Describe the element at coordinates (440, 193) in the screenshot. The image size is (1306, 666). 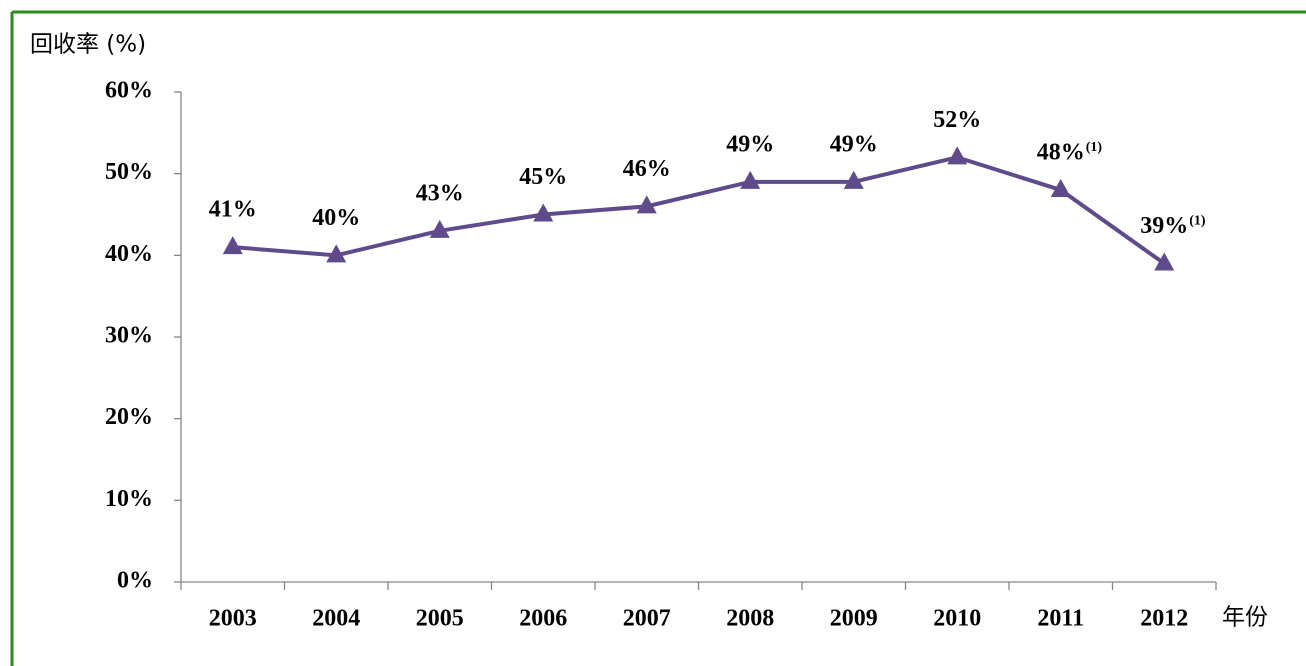
I see `data-label: 43%` at that location.